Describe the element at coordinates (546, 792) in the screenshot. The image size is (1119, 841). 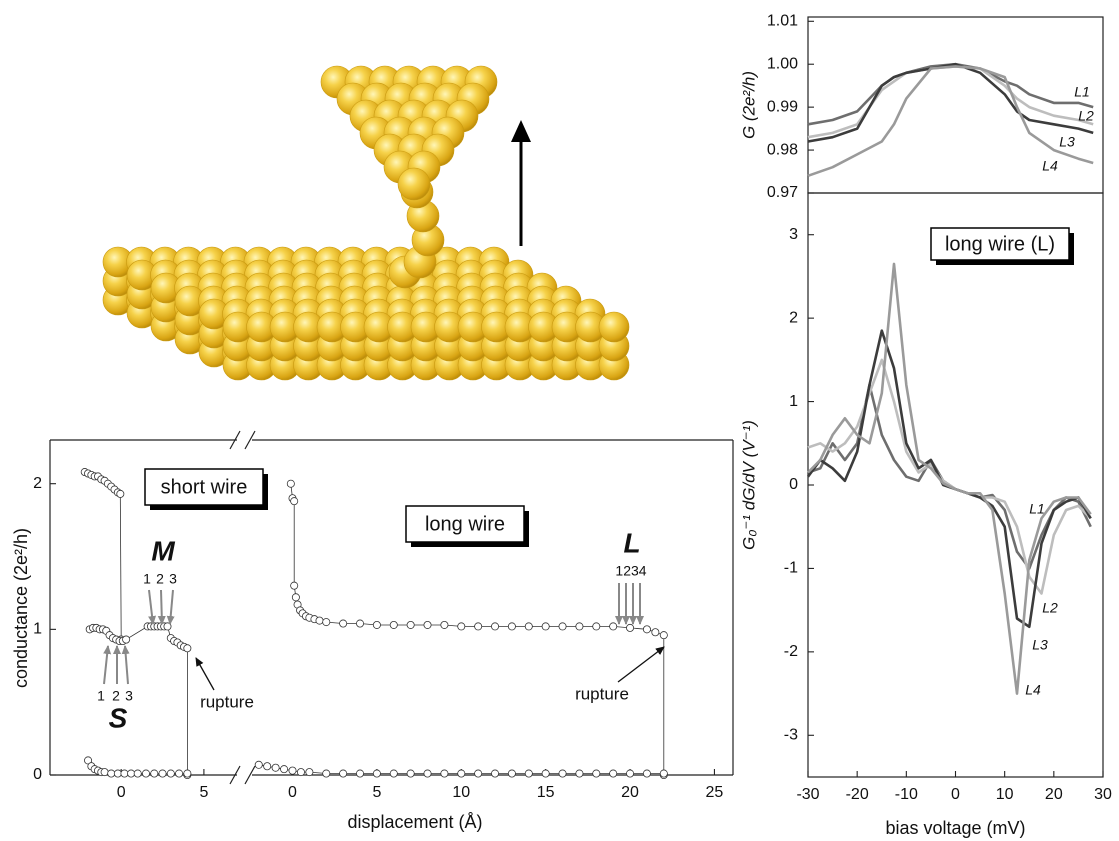
I see `x-tick-label: 15` at that location.